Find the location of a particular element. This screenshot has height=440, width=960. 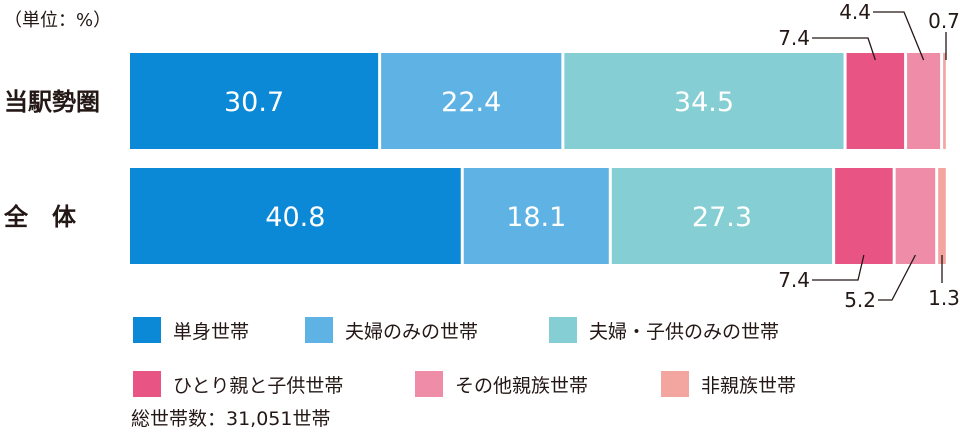

data-label: 5.2 is located at coordinates (860, 300).